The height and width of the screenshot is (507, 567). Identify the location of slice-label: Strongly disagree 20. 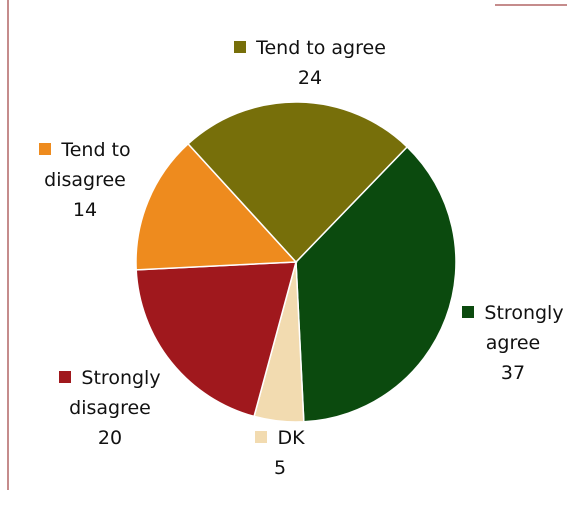
(110, 408).